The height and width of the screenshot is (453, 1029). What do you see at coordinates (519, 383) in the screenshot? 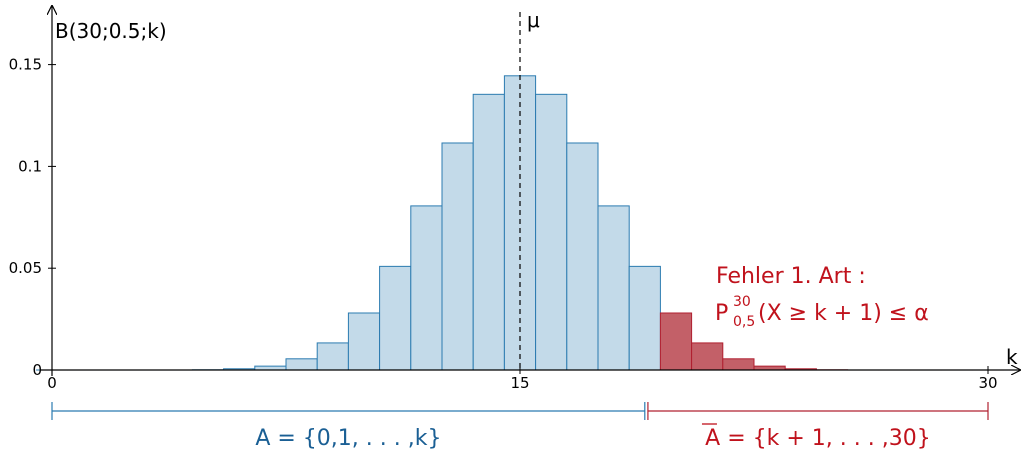
I see `x-tick-label-1: 15` at bounding box center [519, 383].